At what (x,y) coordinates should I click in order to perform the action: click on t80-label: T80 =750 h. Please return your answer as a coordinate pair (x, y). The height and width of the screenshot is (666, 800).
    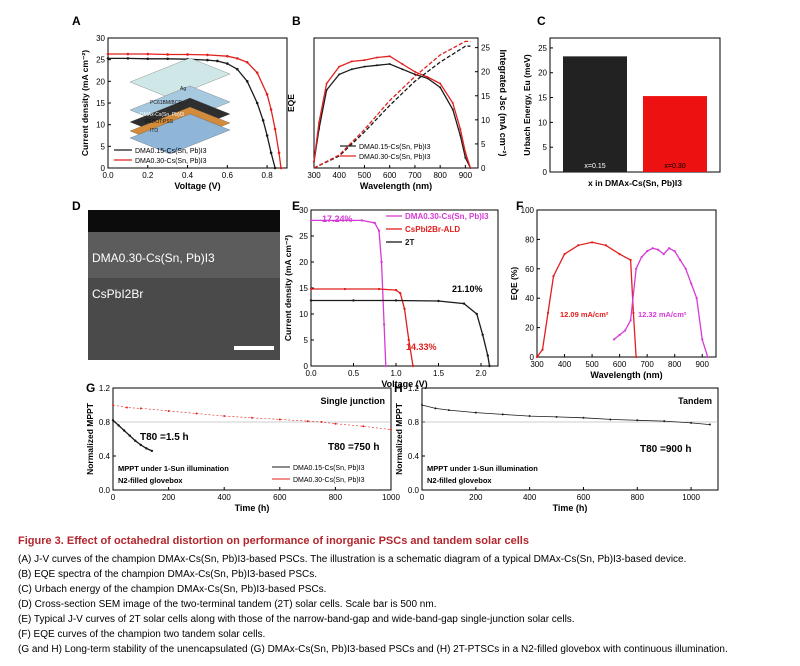
    Looking at the image, I should click on (353, 447).